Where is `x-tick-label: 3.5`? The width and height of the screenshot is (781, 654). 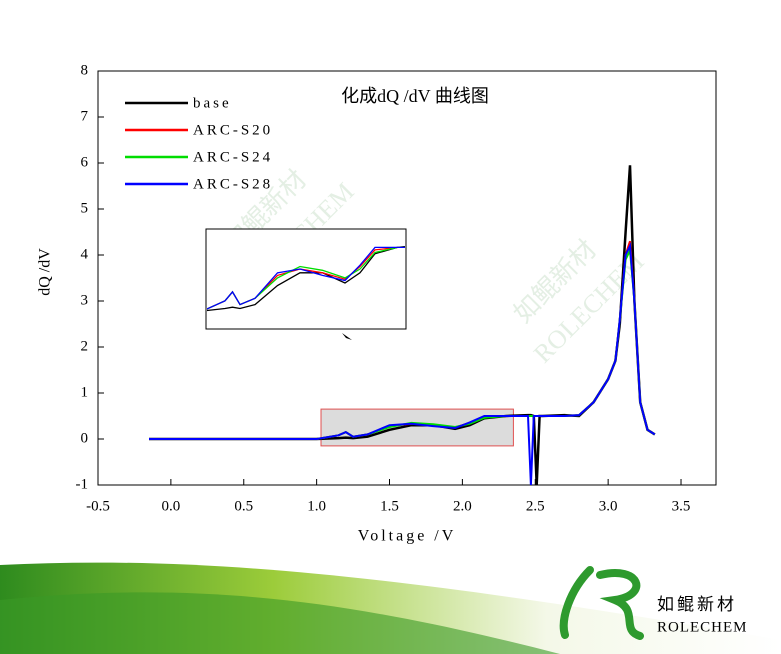
x-tick-label: 3.5 is located at coordinates (681, 506).